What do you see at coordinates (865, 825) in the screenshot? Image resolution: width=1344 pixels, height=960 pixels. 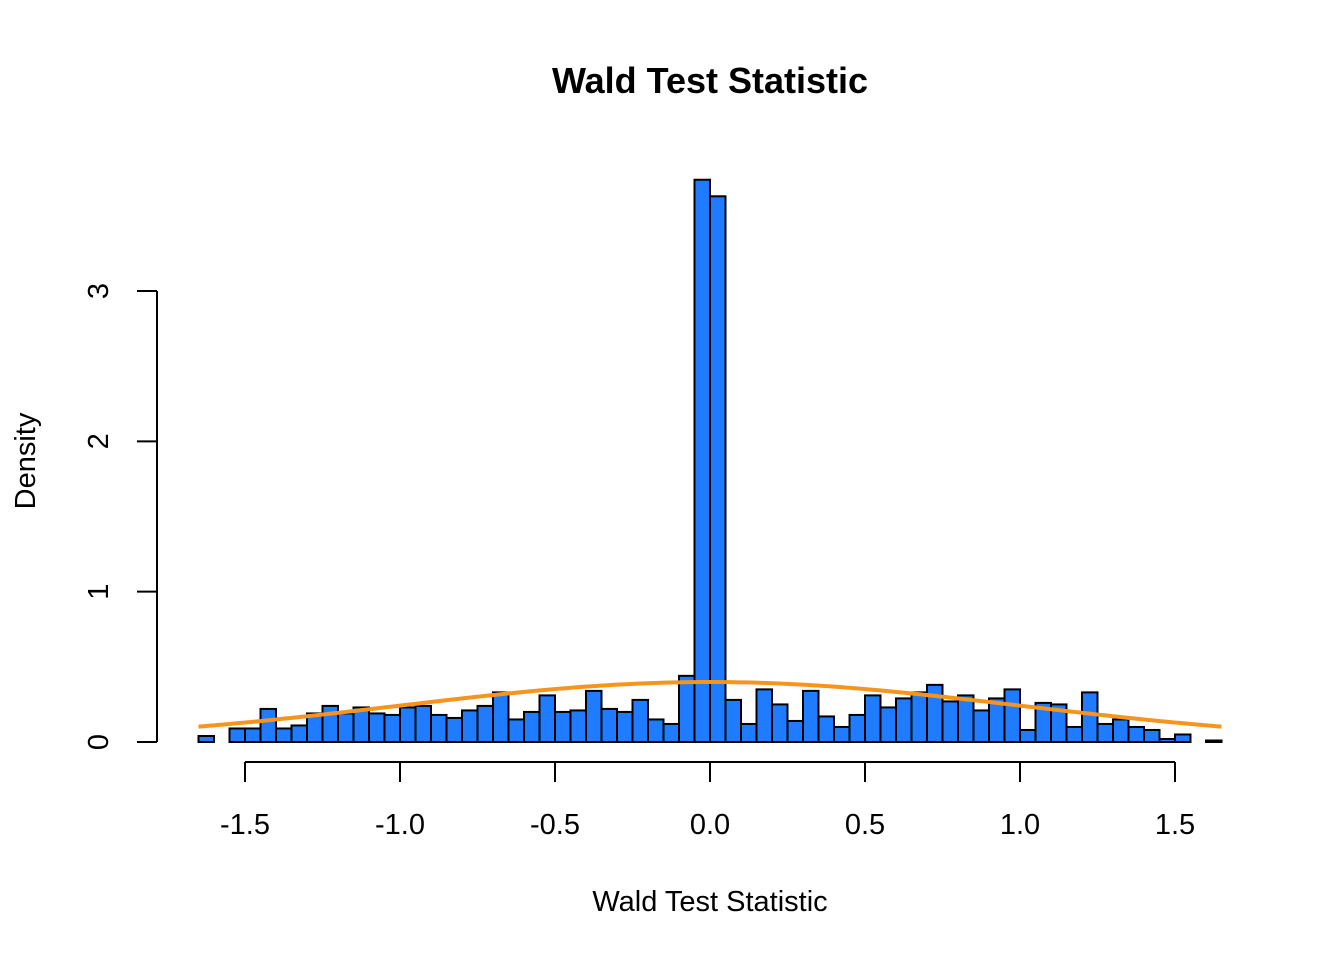 I see `x-tick-label: 0.5` at bounding box center [865, 825].